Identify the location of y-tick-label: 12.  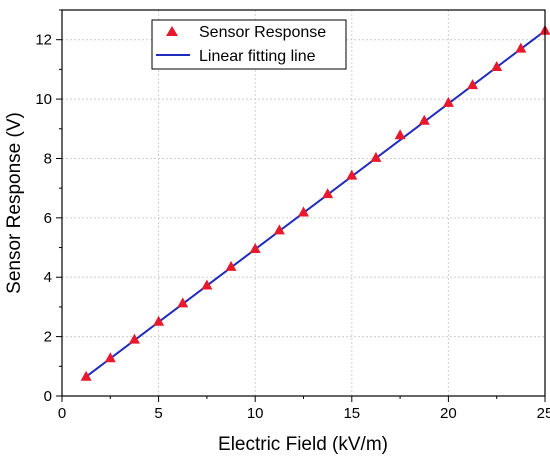
(43, 40).